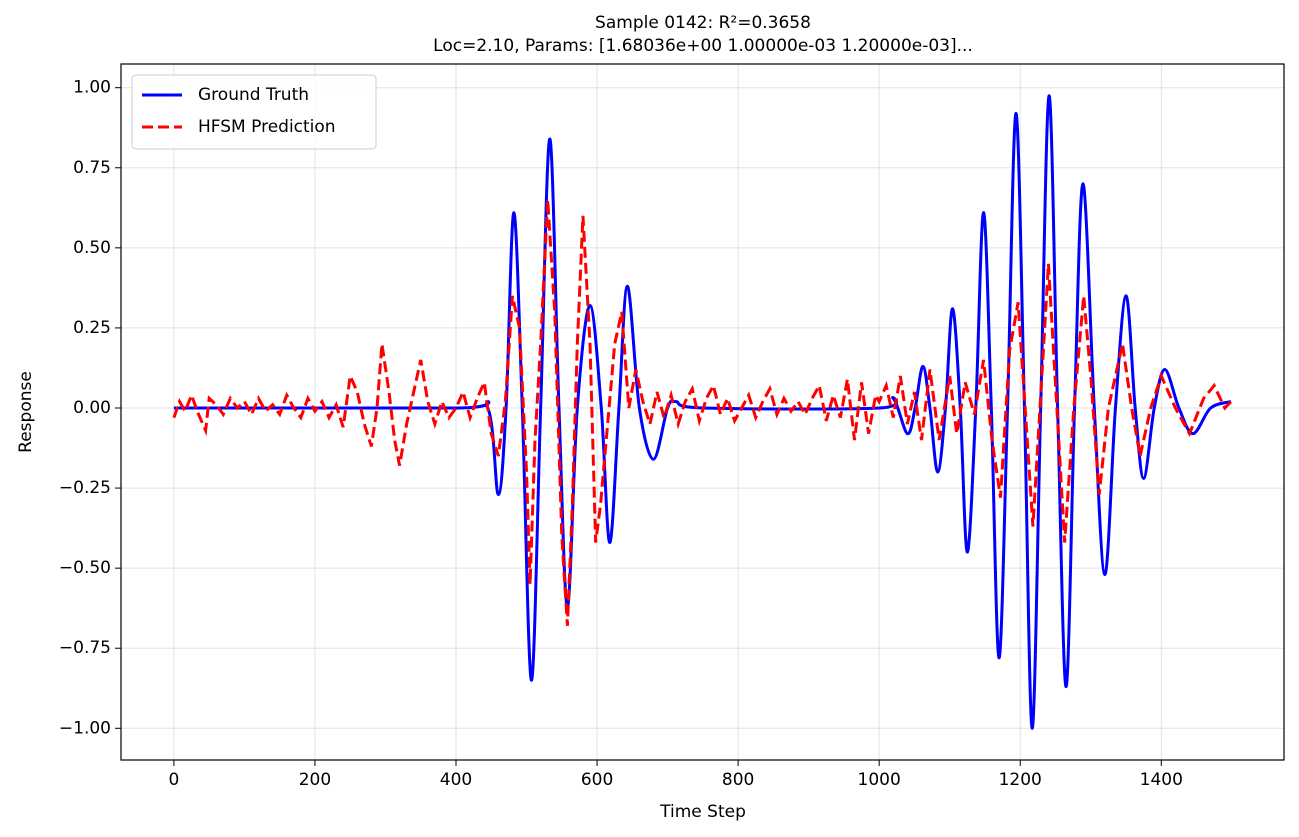 The height and width of the screenshot is (837, 1299). Describe the element at coordinates (92, 168) in the screenshot. I see `y-tick-label: 0.75` at that location.